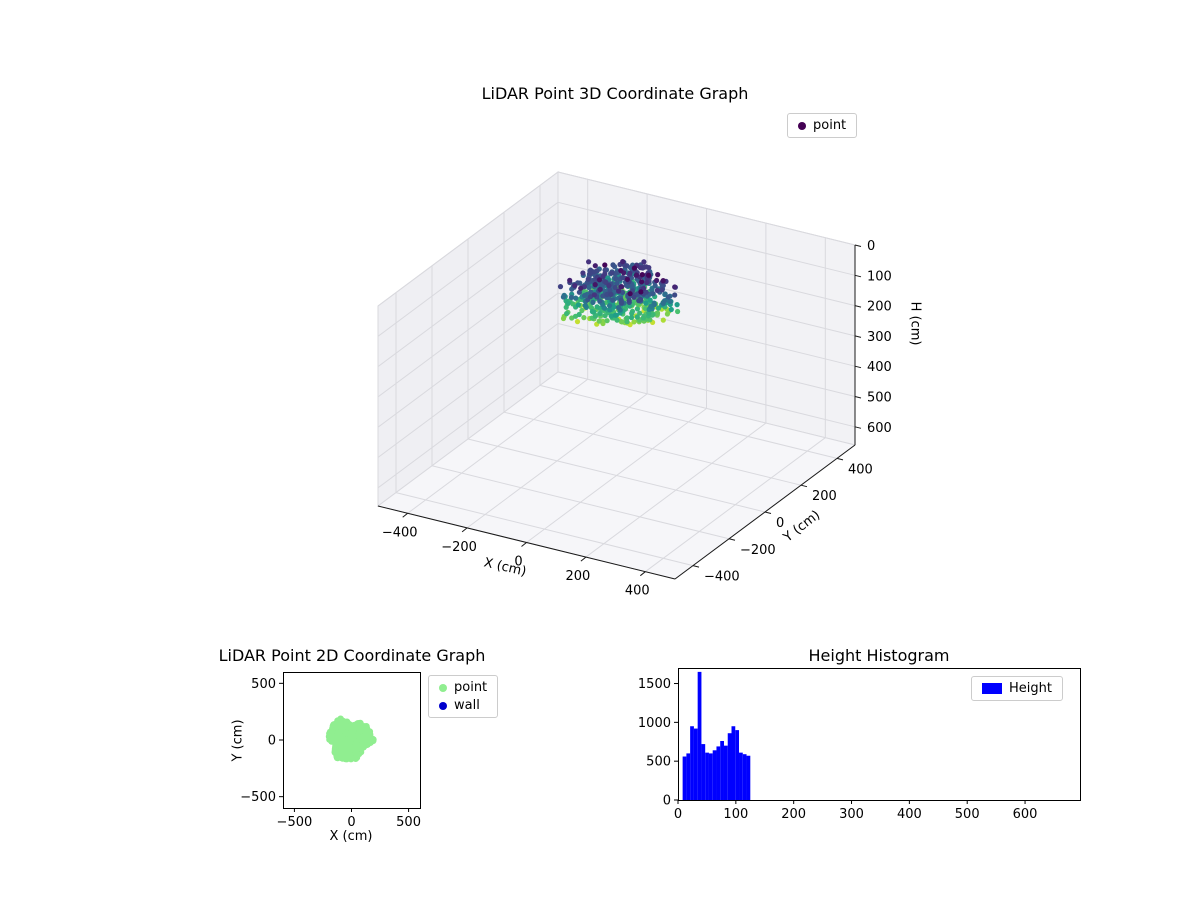  I want to click on plot3d-points, so click(619, 293).